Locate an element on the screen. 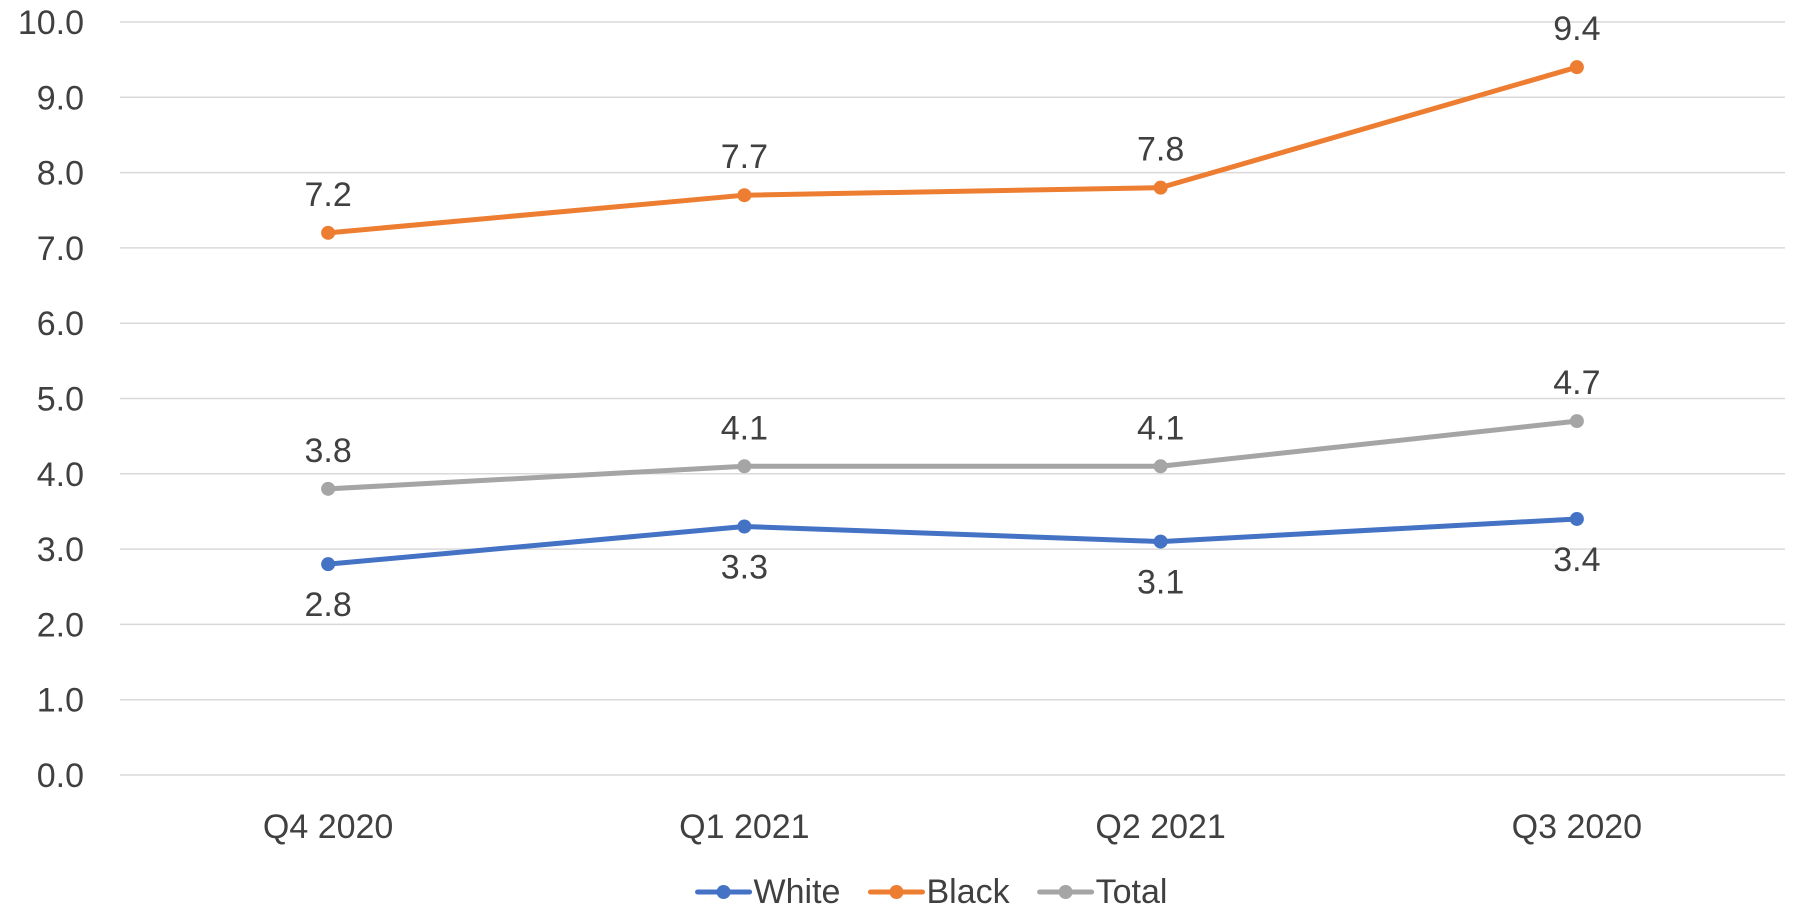 This screenshot has width=1797, height=920. legend-marker-total is located at coordinates (1065, 892).